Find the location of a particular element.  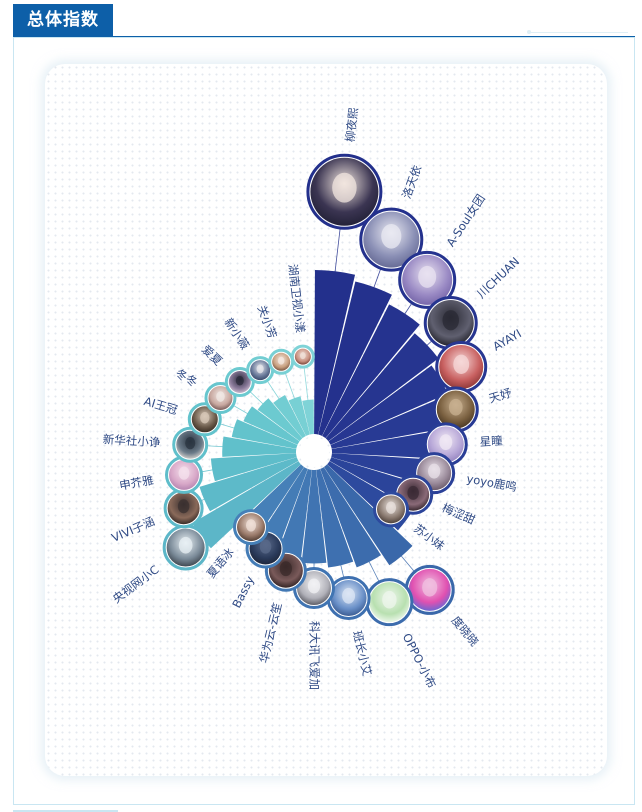

avatar-label-23: 爱夏 is located at coordinates (212, 355).